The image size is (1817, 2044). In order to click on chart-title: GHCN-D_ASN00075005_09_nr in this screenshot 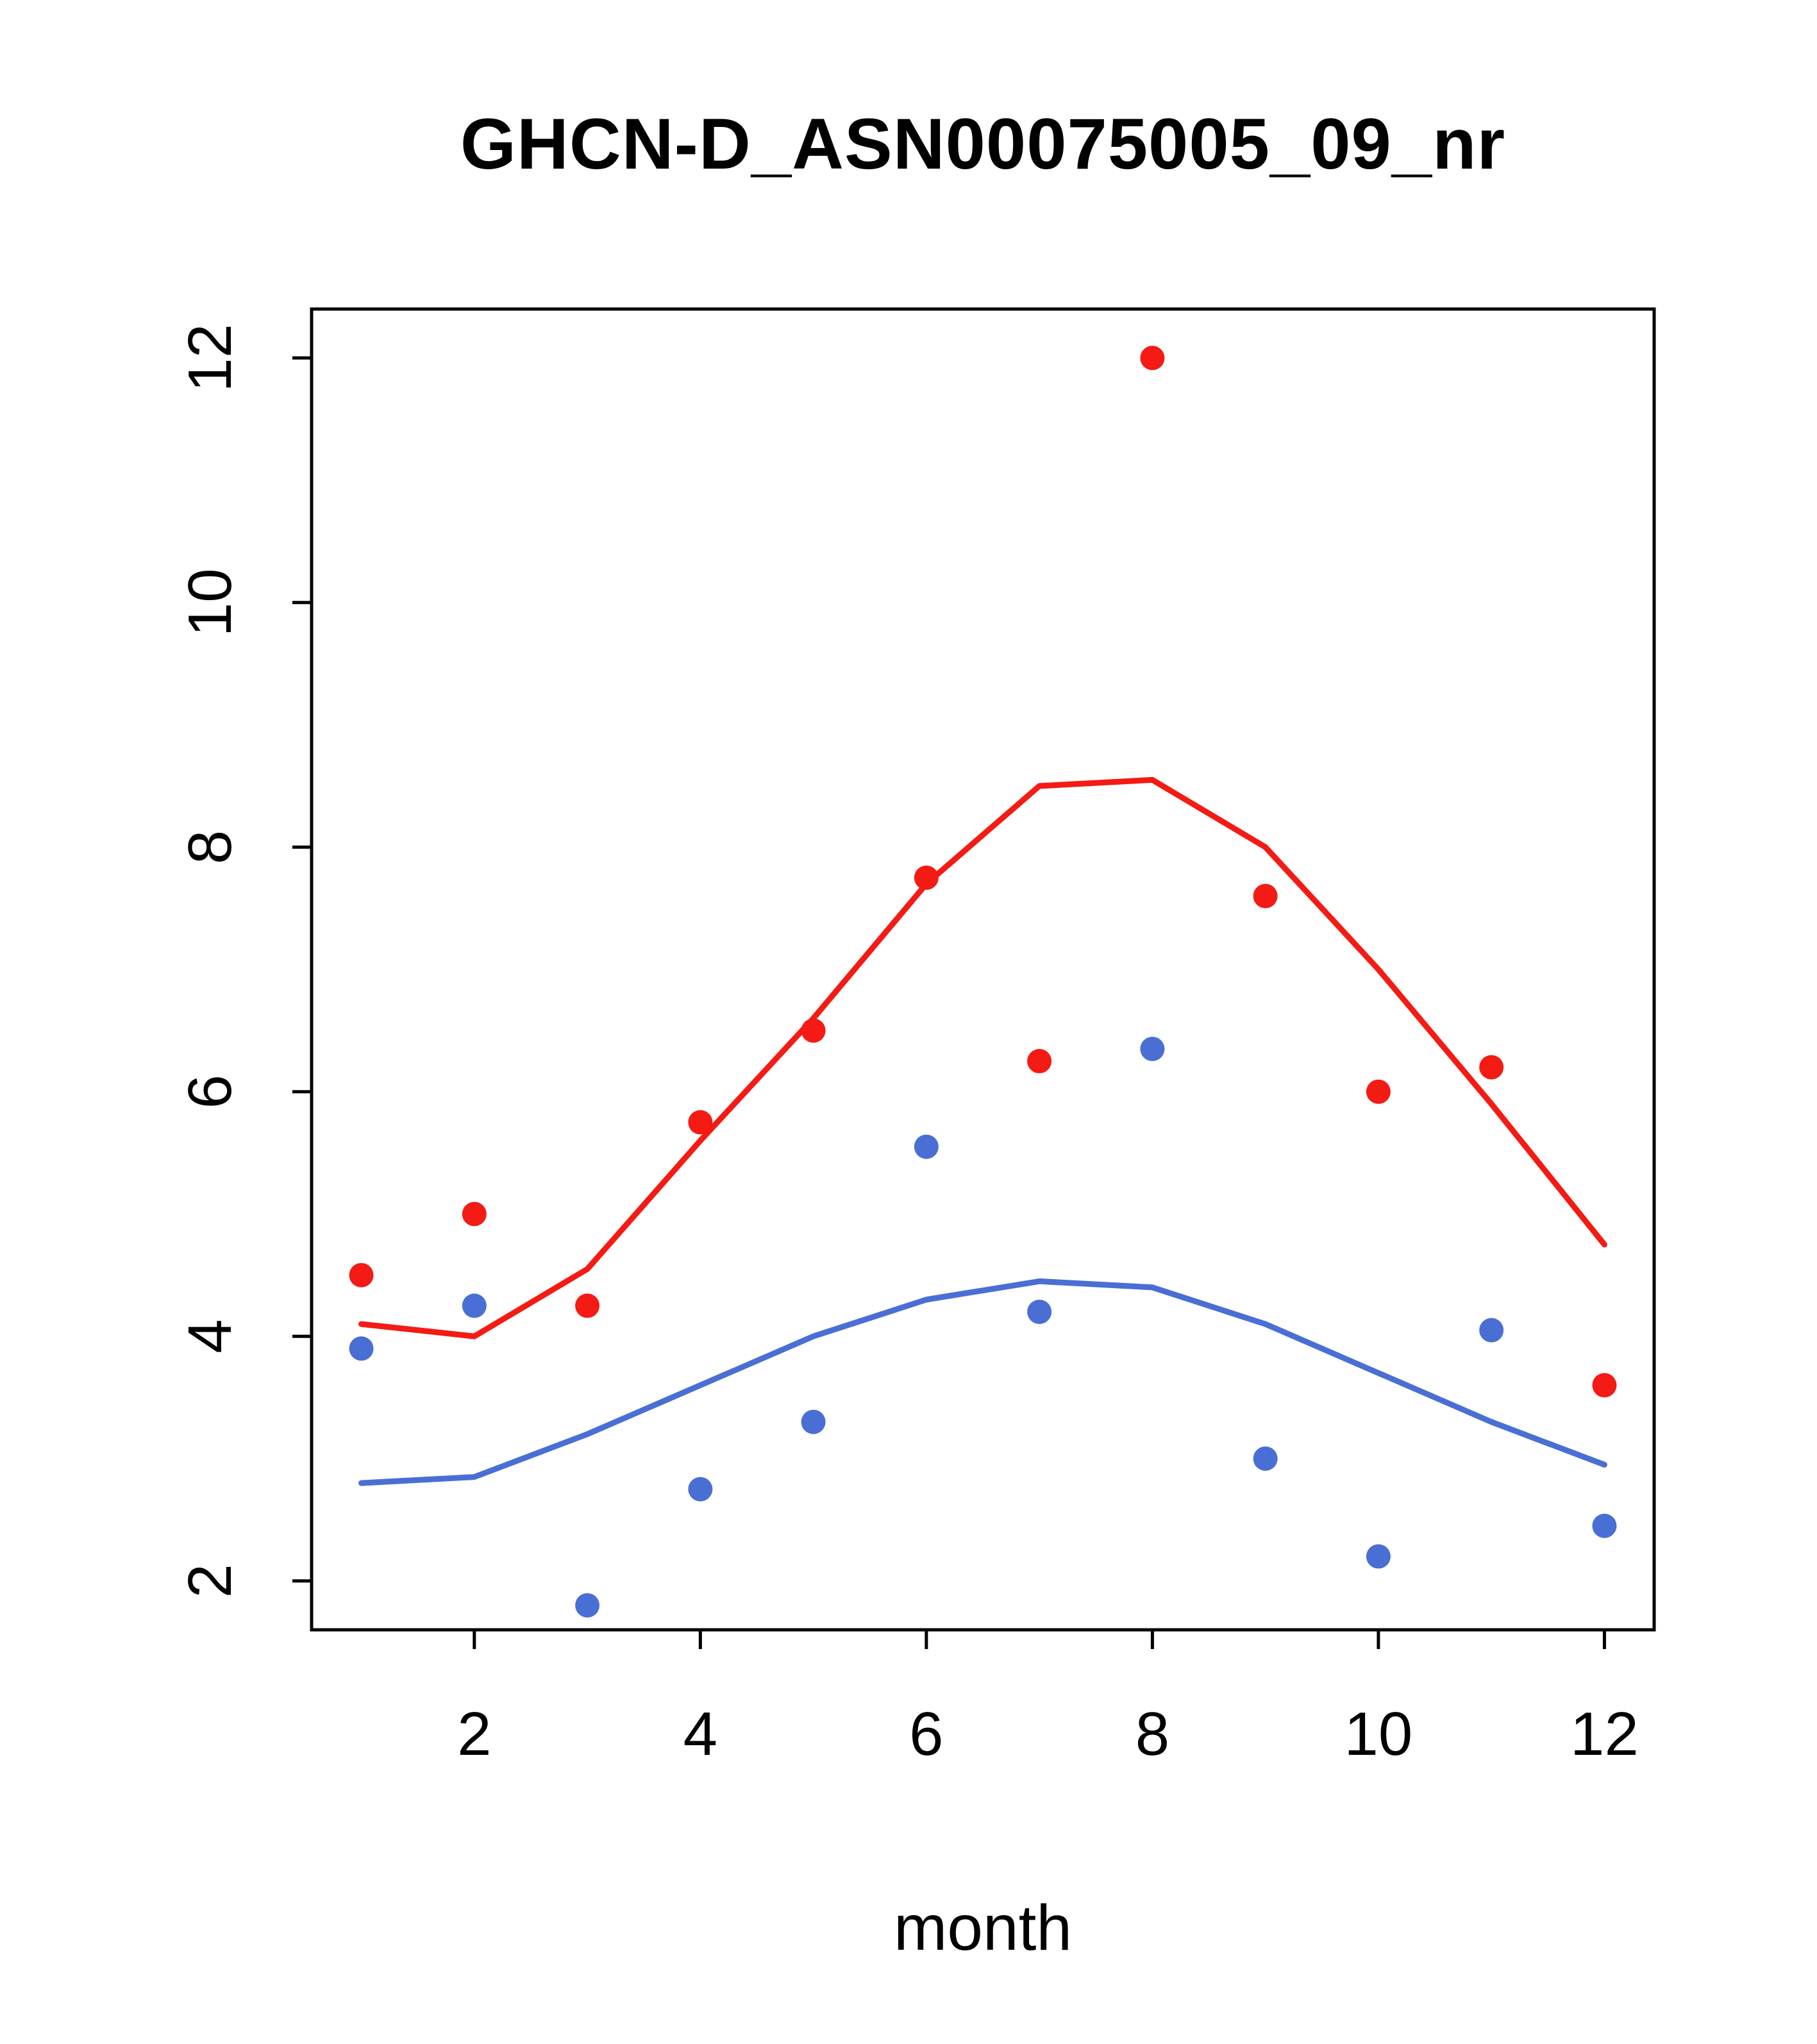, I will do `click(983, 144)`.